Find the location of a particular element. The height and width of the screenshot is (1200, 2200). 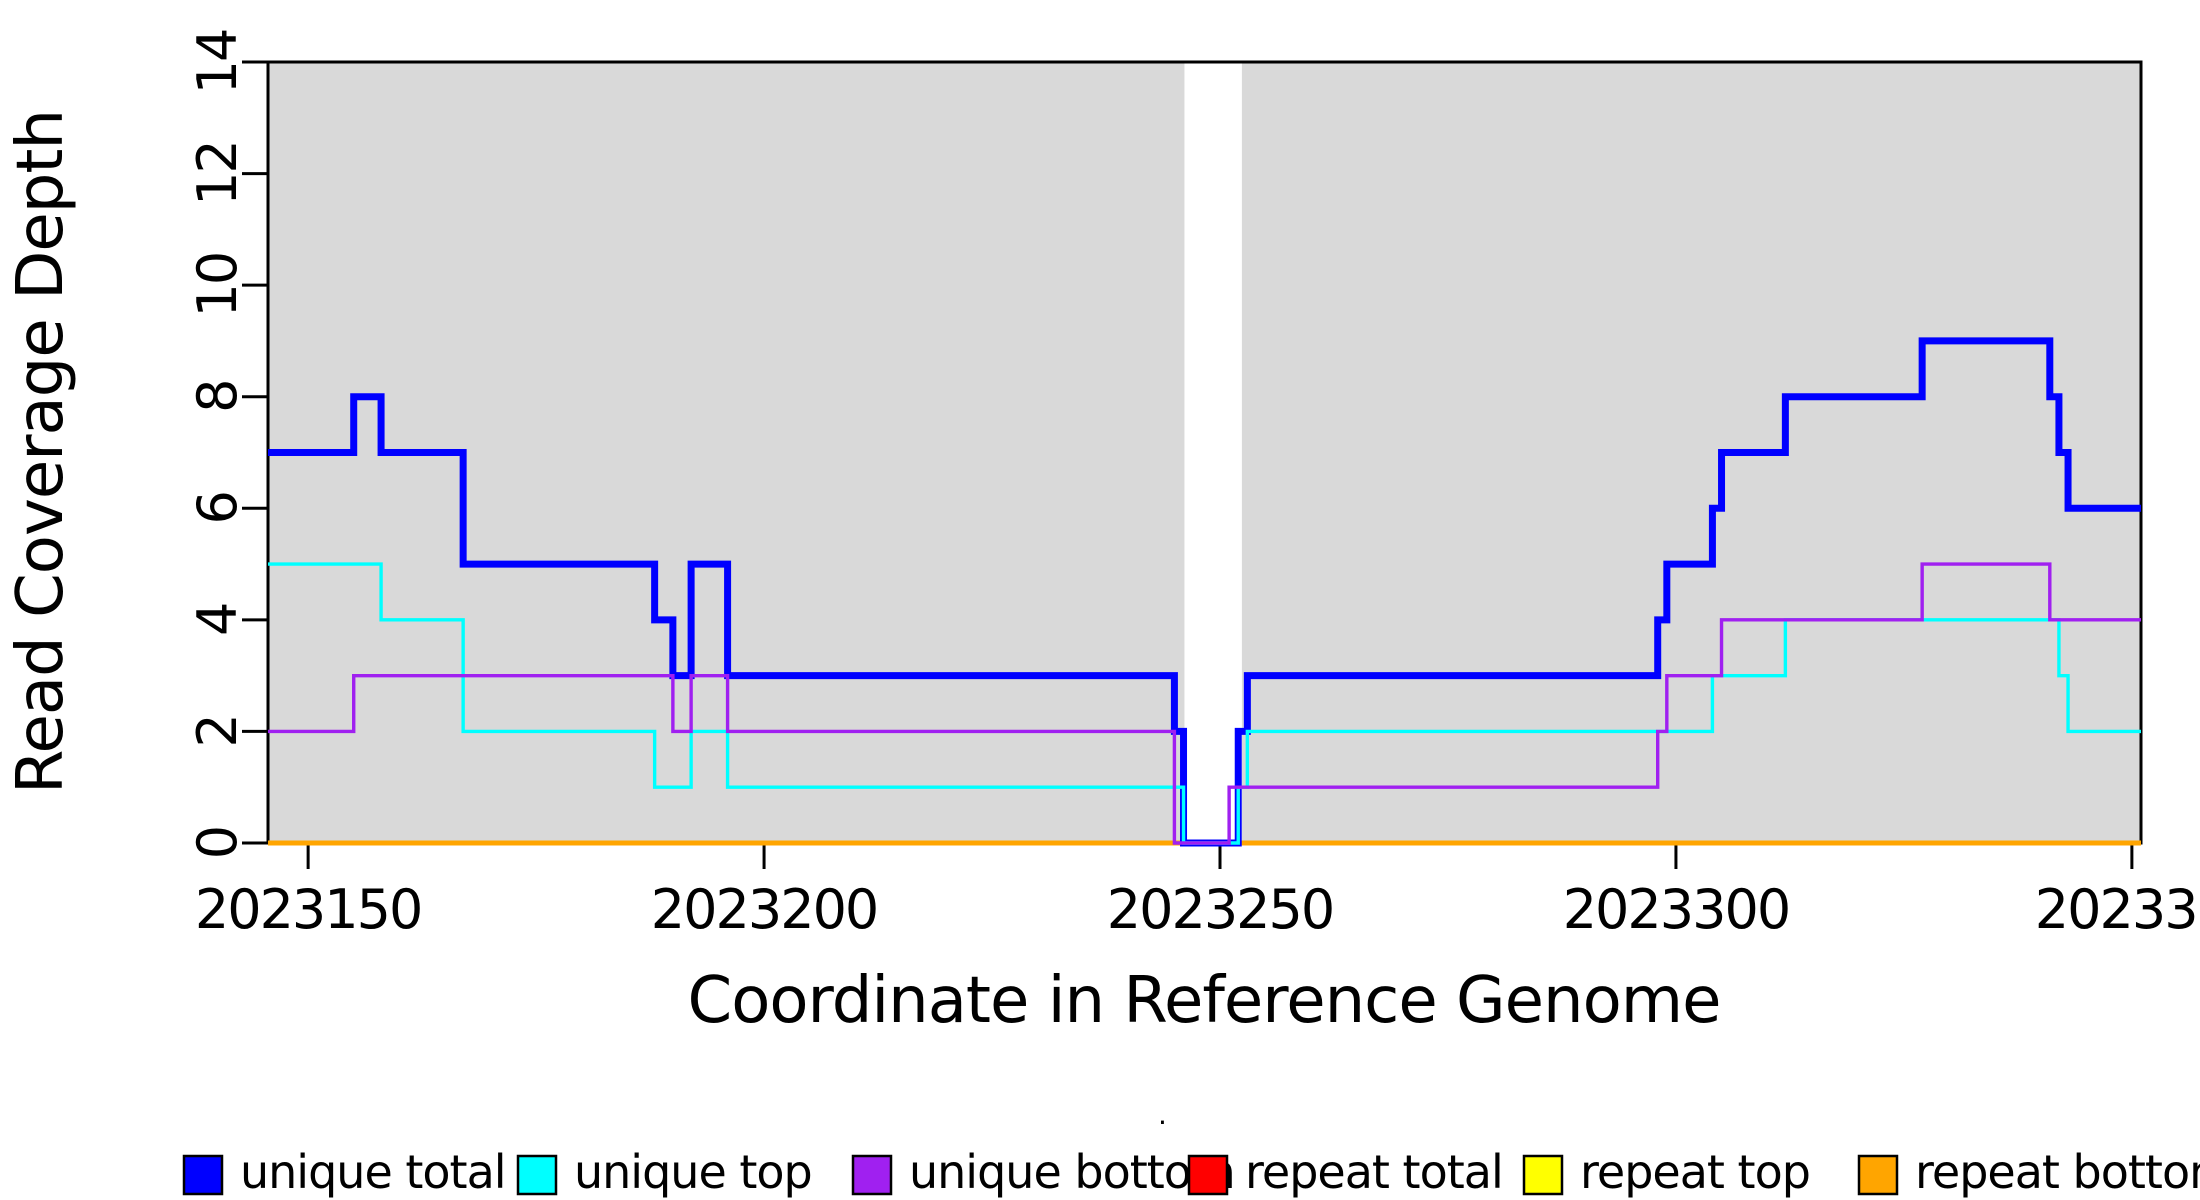

legend-label-repeat-bottom: repeat bottom is located at coordinates (2057, 1172).